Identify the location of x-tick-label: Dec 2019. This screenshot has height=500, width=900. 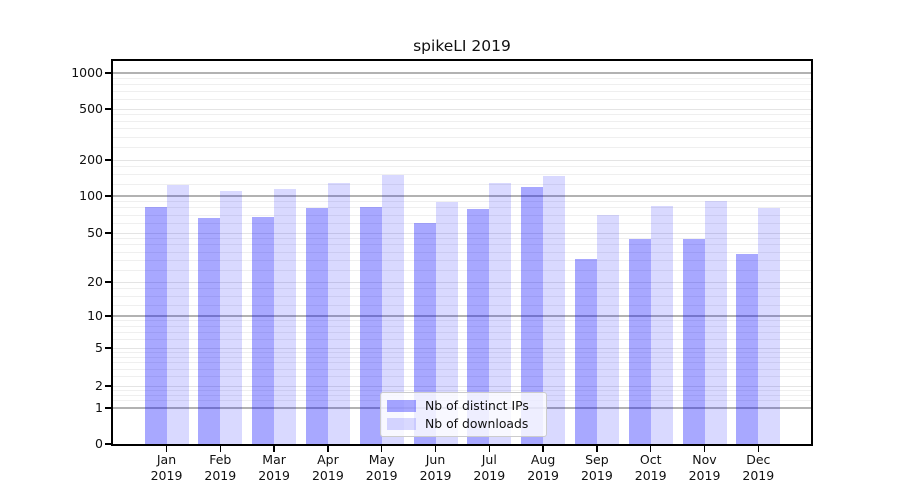
(758, 468).